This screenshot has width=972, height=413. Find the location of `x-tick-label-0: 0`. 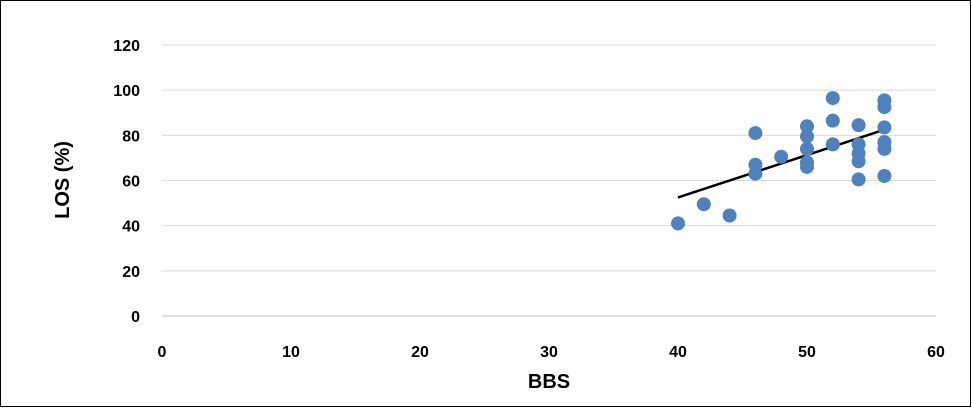

x-tick-label-0: 0 is located at coordinates (162, 352).